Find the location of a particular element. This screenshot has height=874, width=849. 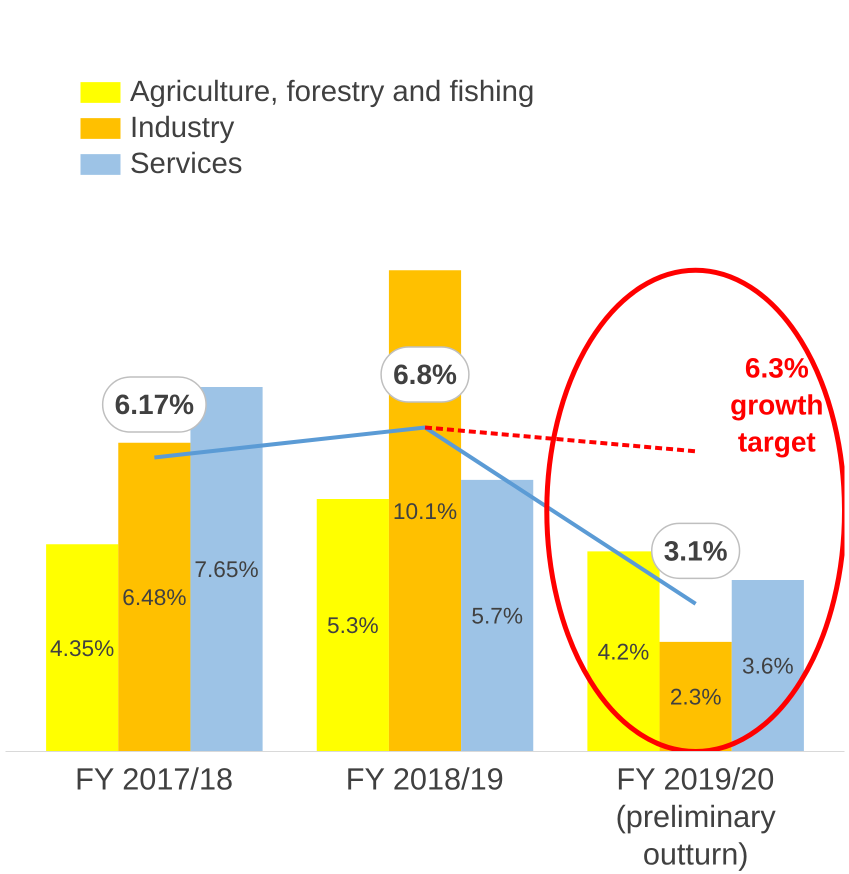

data-label: 6.48% is located at coordinates (154, 597).